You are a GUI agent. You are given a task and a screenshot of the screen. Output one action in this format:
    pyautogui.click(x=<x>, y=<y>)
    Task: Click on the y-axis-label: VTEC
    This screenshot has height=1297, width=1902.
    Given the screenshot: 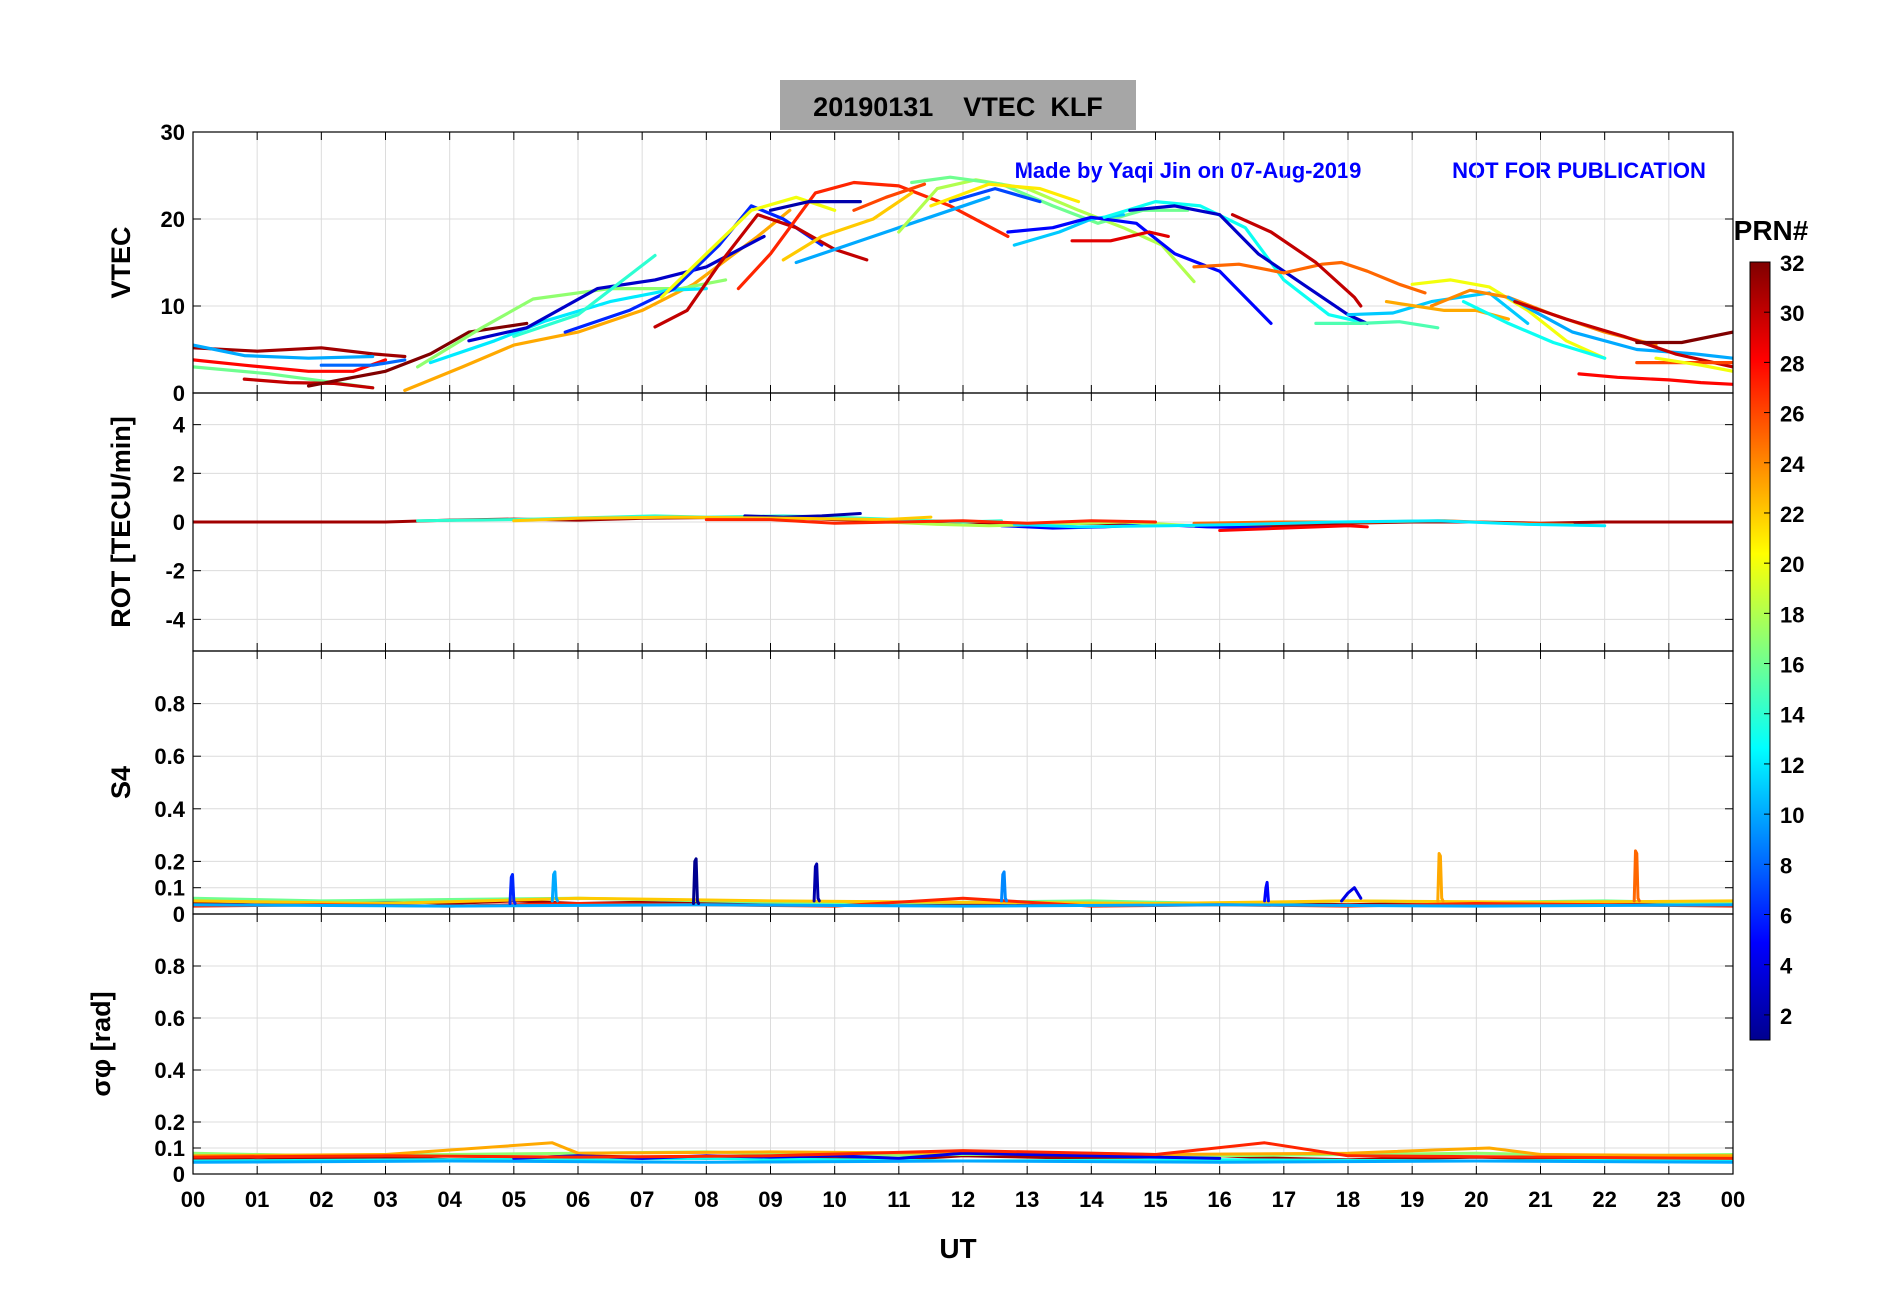 What is the action you would take?
    pyautogui.click(x=121, y=262)
    